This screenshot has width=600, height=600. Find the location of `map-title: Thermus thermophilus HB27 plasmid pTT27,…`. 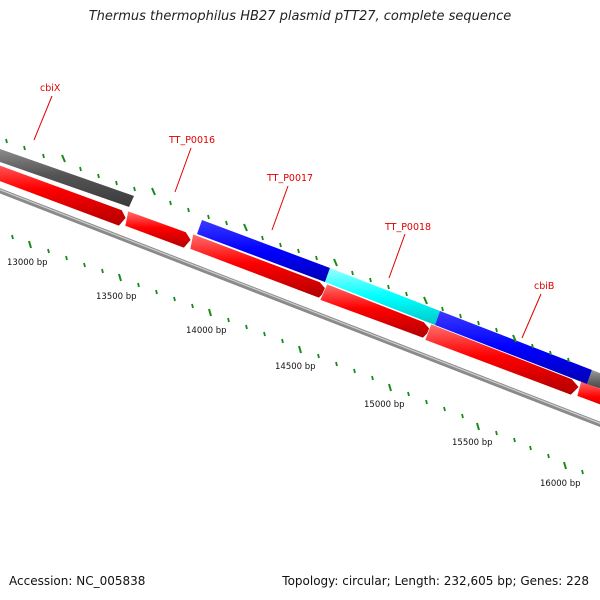

map-title: Thermus thermophilus HB27 plasmid pTT27,… is located at coordinates (300, 16).